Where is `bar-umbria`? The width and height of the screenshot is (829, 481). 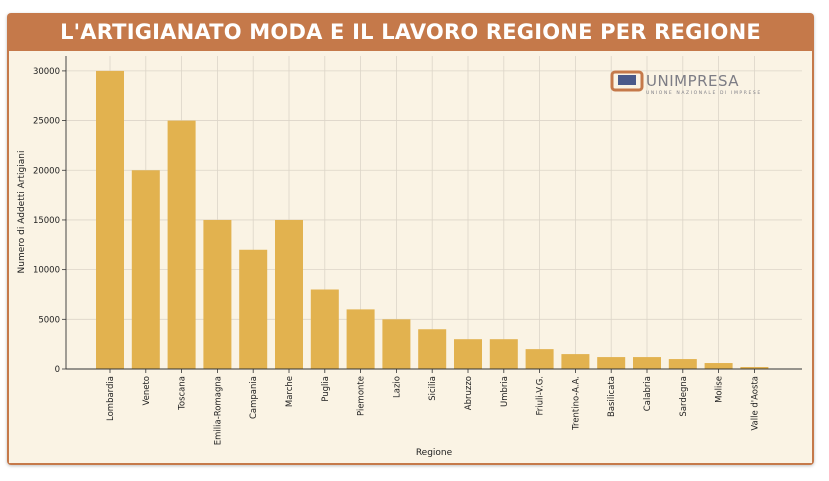
bar-umbria is located at coordinates (503, 354).